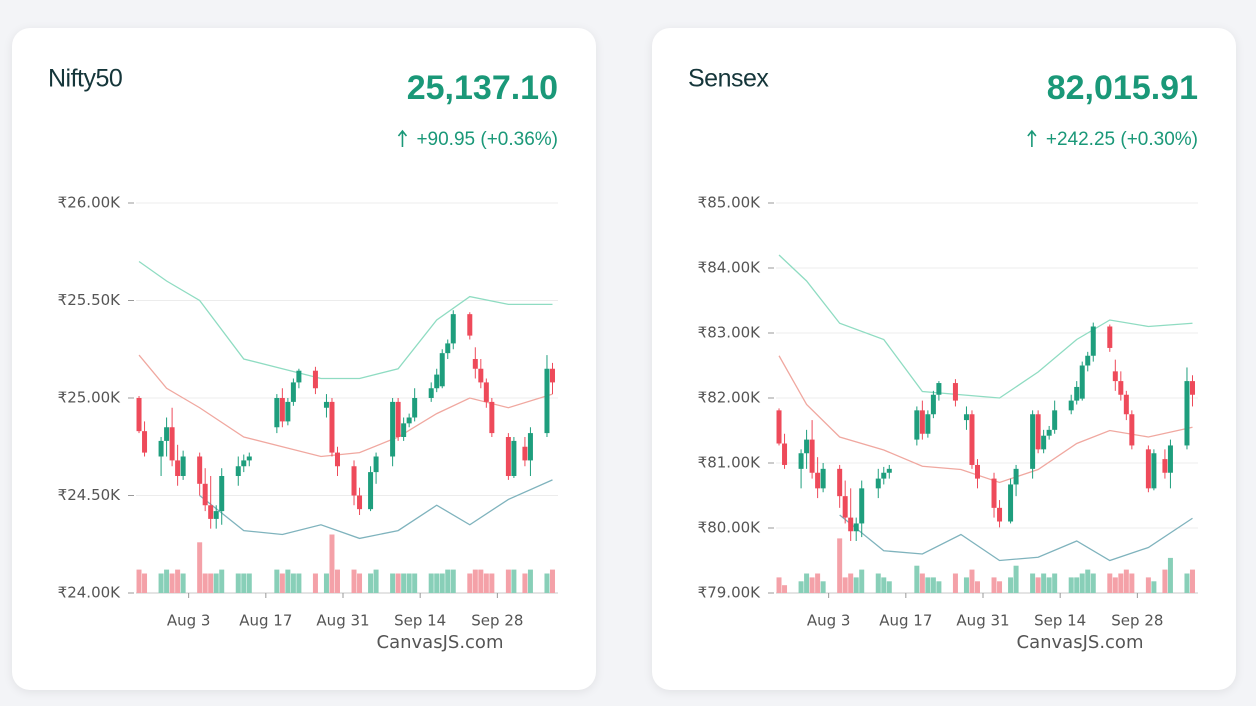  I want to click on price: 82,015.91, so click(1122, 88).